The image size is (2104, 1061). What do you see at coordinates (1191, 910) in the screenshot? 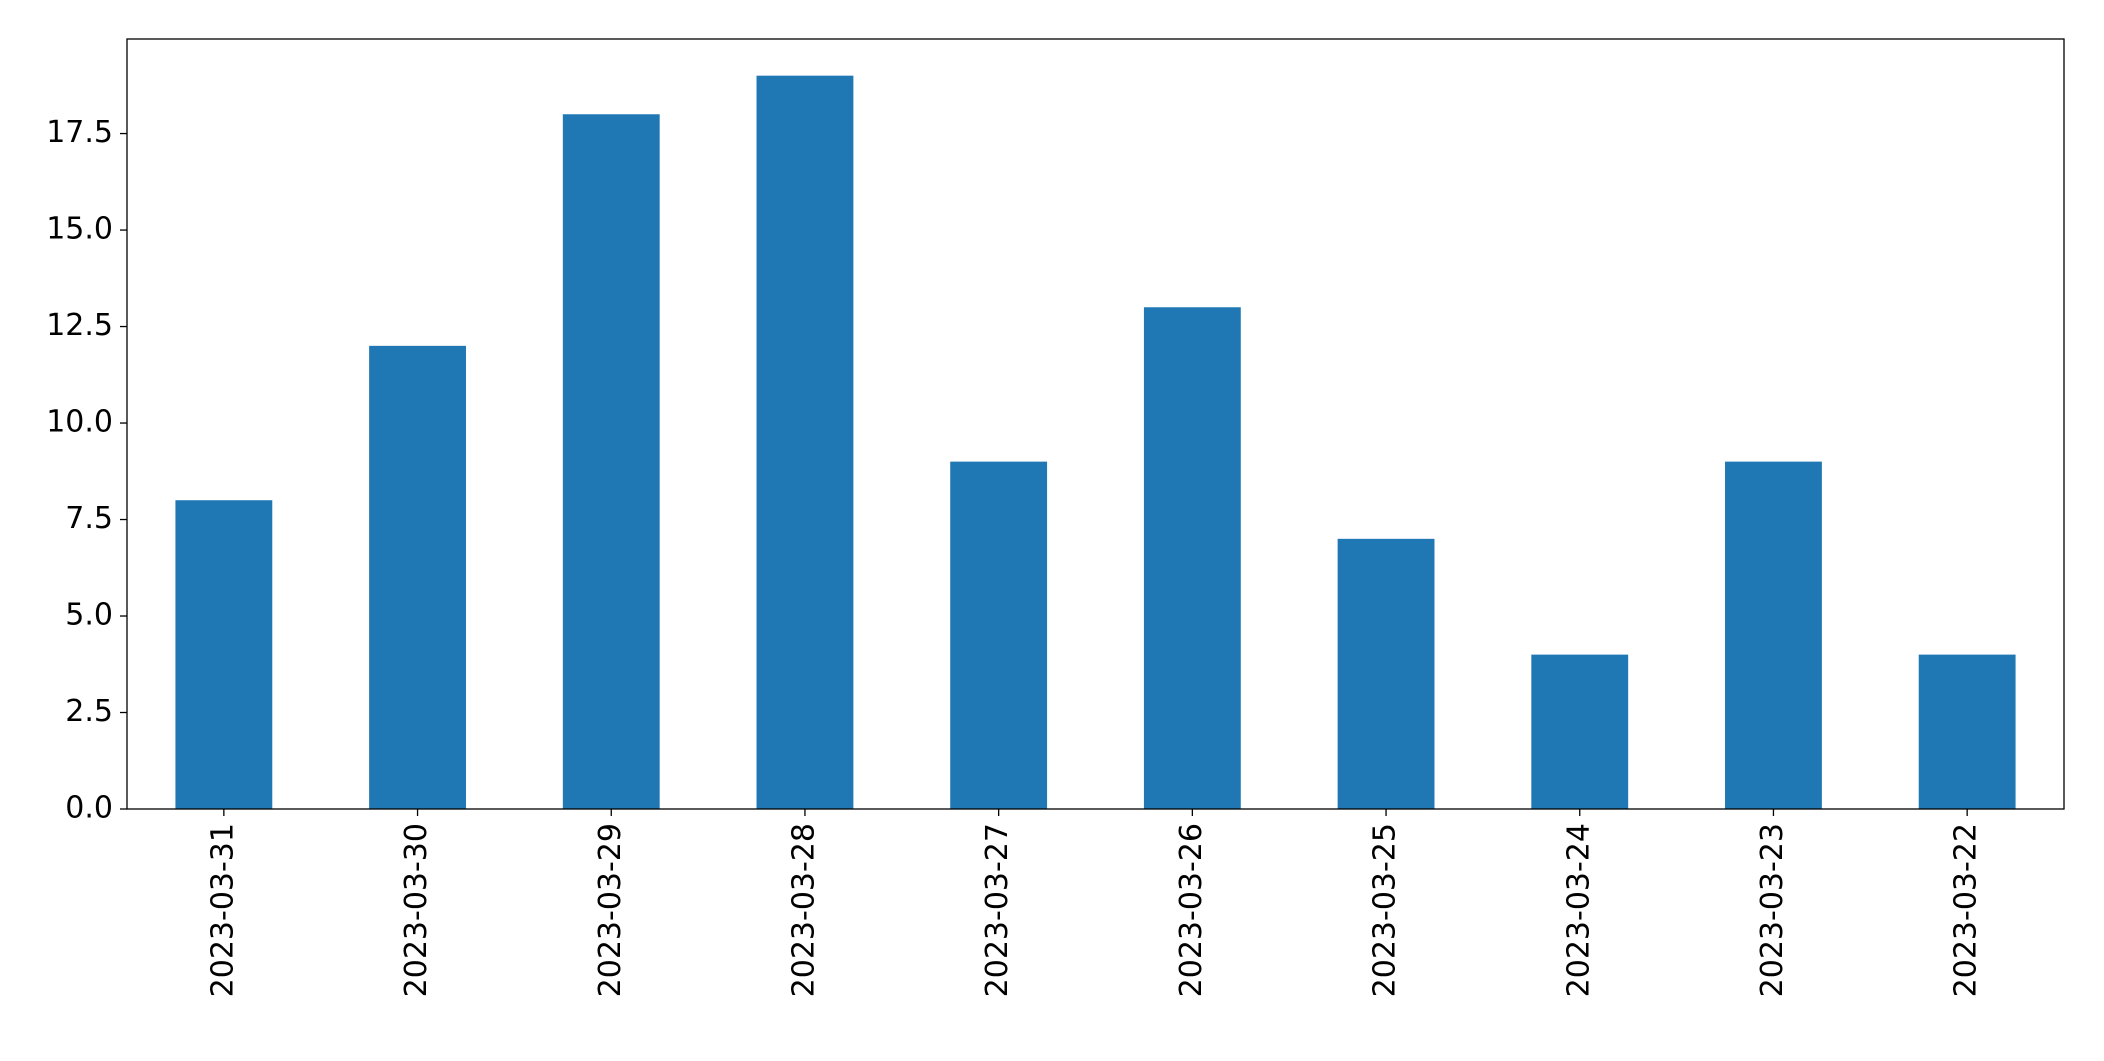
I see `x-tick-label: 2023-03-26` at bounding box center [1191, 910].